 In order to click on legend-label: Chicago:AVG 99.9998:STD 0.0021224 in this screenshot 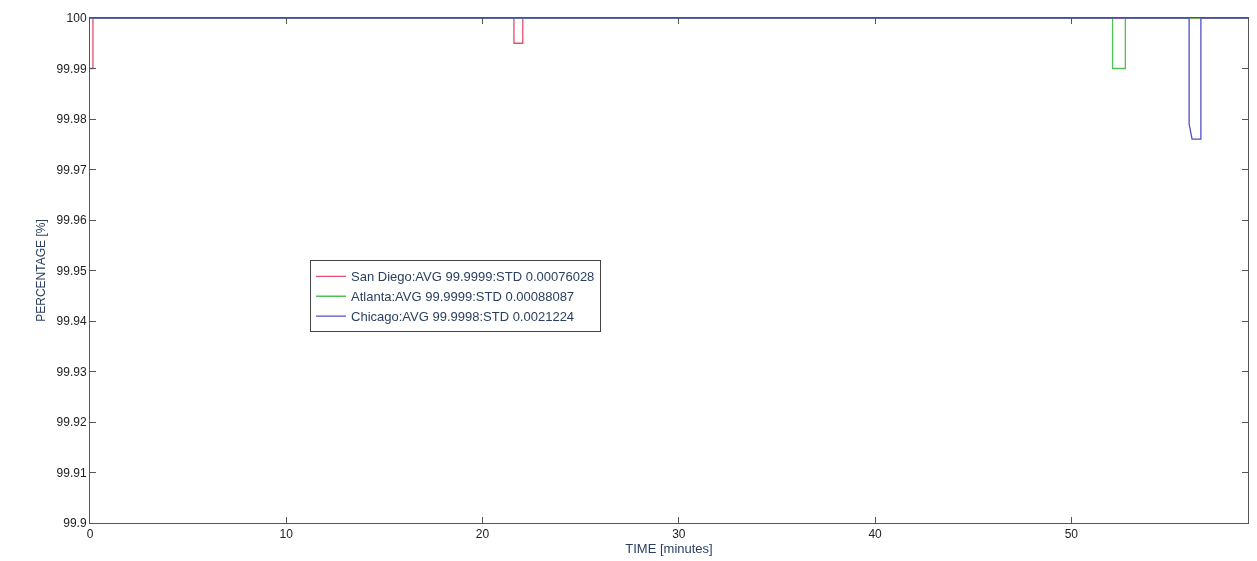, I will do `click(463, 317)`.